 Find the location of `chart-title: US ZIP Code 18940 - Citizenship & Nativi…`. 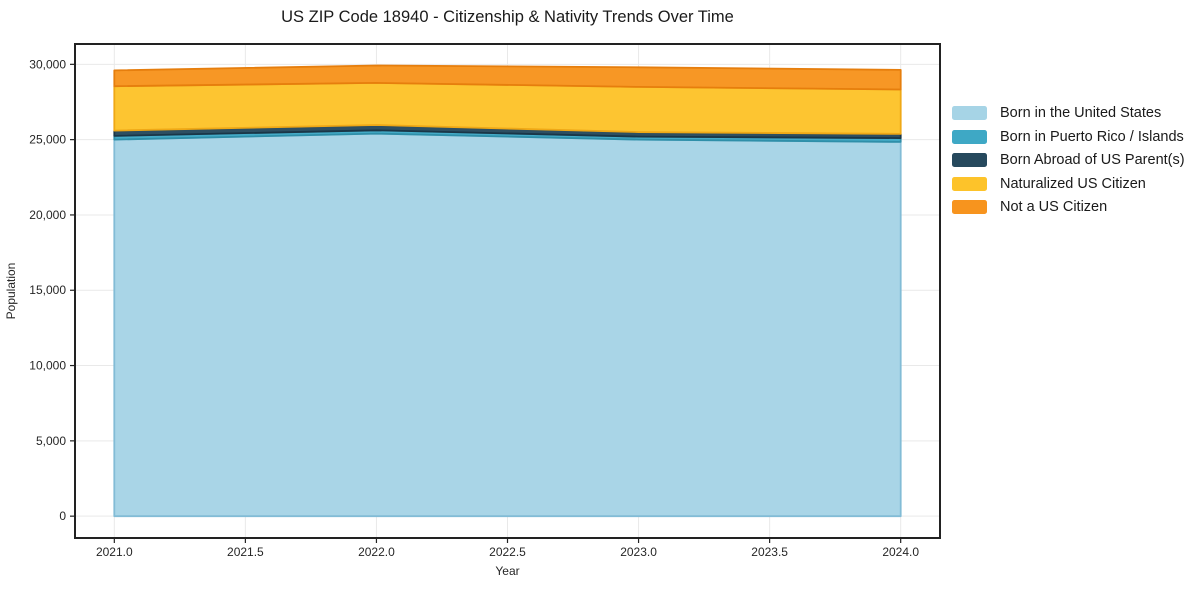

chart-title: US ZIP Code 18940 - Citizenship & Nativi… is located at coordinates (507, 17).